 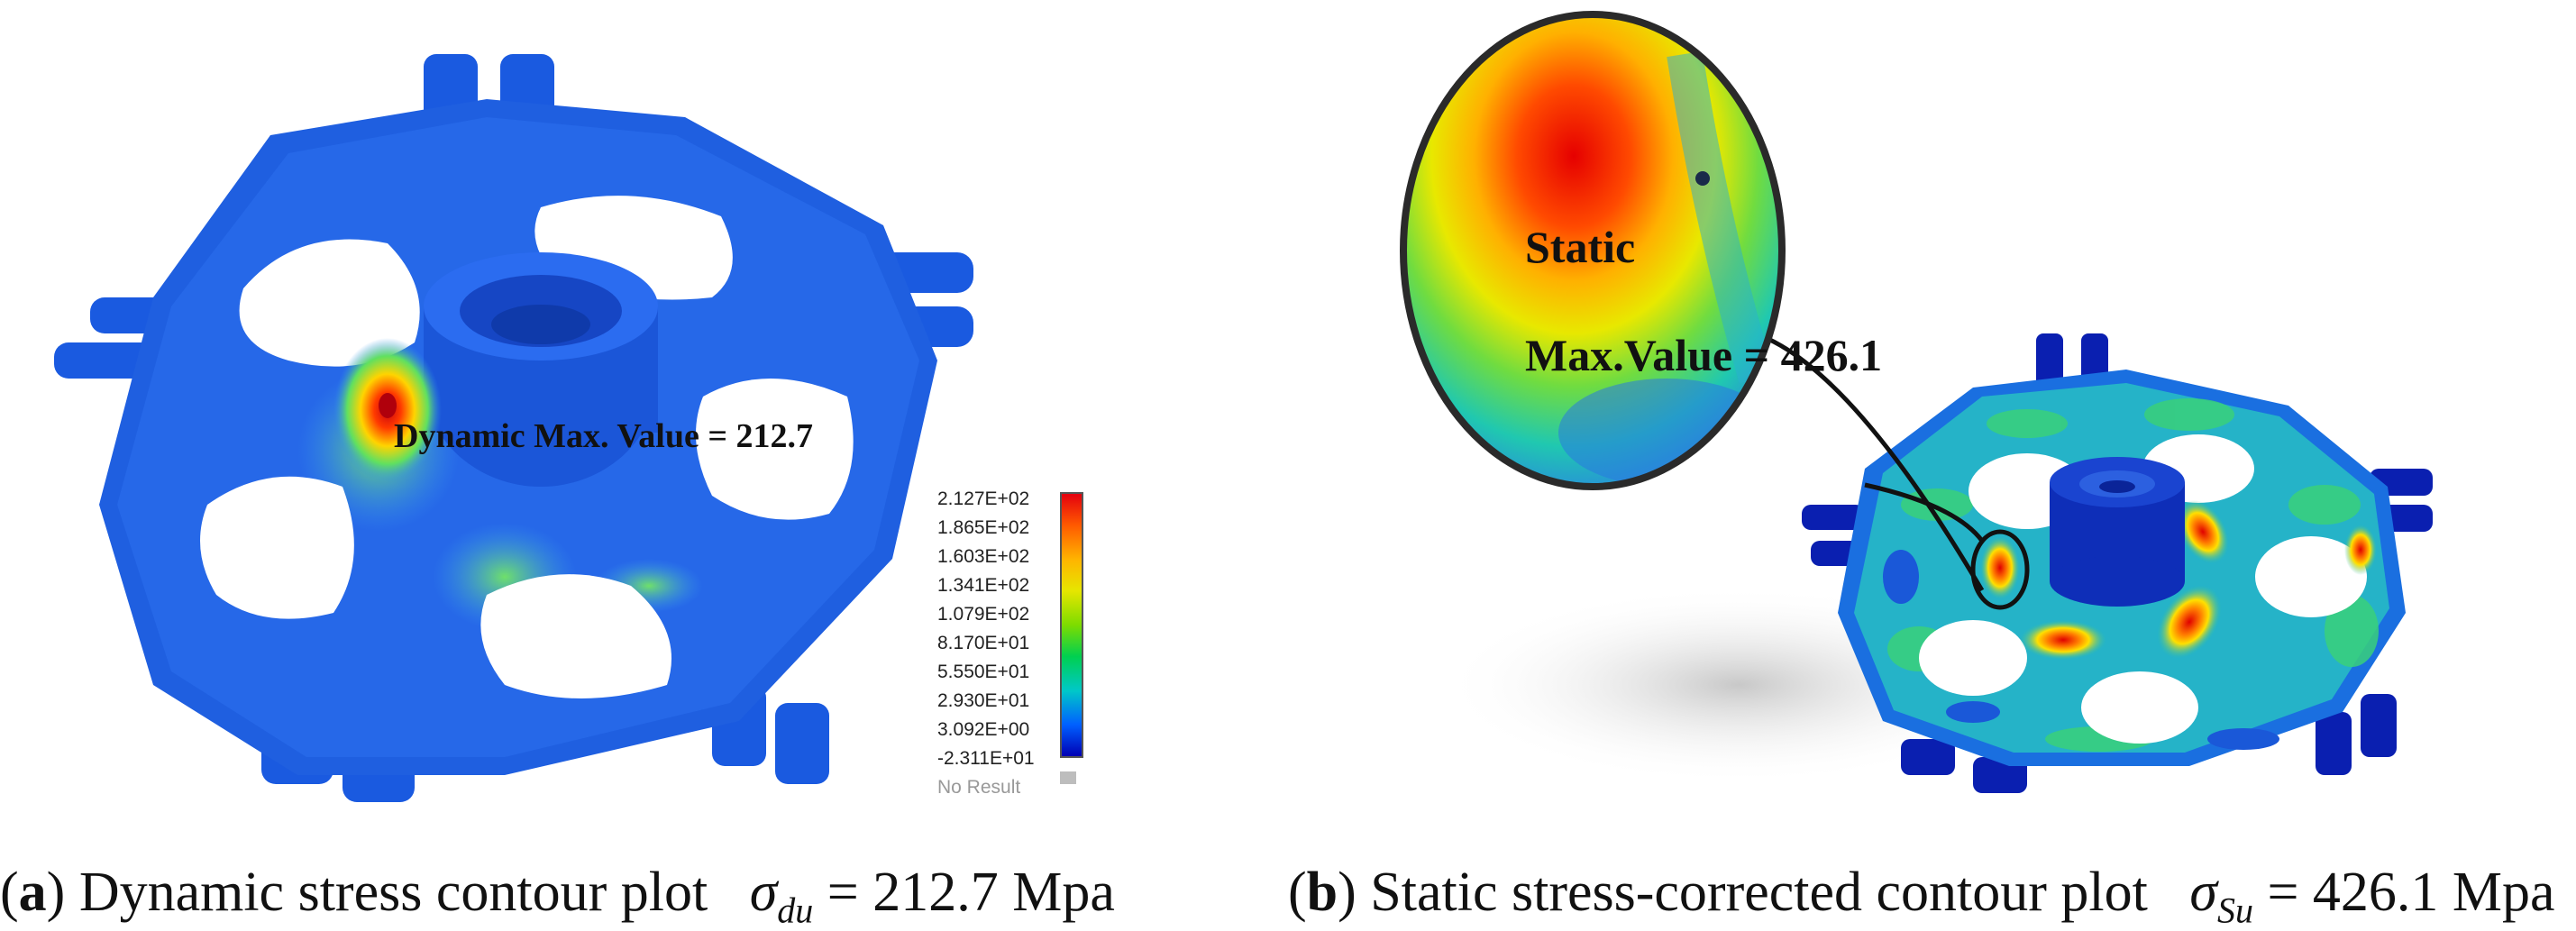 I want to click on no-result-swatch, so click(x=1068, y=777).